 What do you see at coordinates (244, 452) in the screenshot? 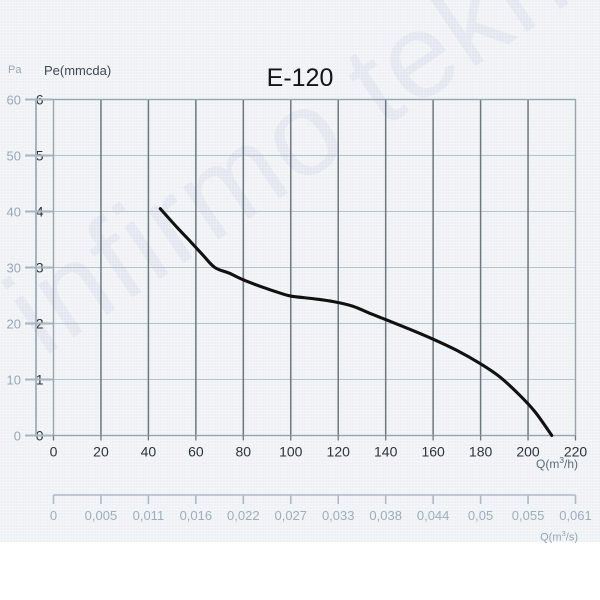
I see `svg-text: 80` at bounding box center [244, 452].